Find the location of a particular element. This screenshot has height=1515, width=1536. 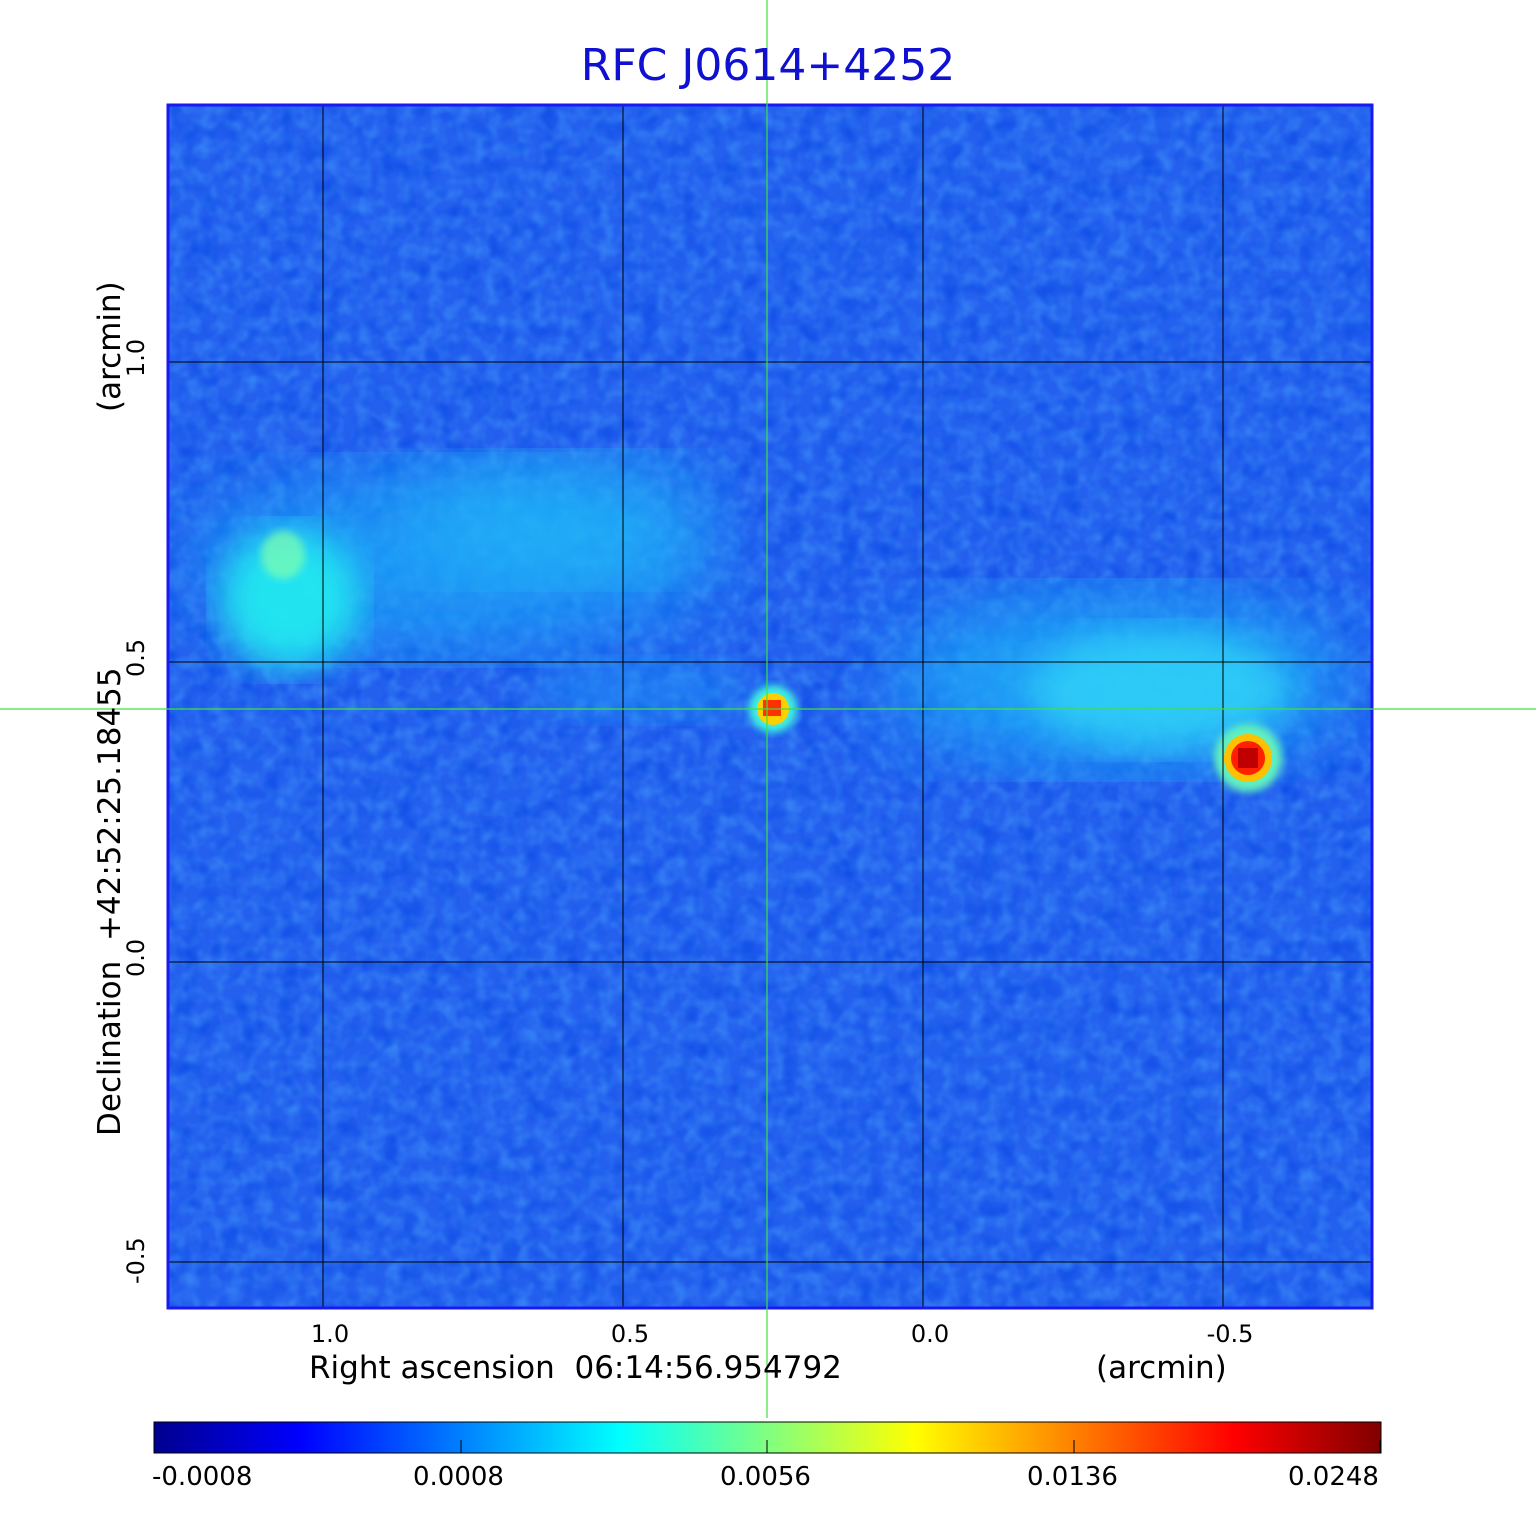

y-tick-label: 0.5 is located at coordinates (136, 657).